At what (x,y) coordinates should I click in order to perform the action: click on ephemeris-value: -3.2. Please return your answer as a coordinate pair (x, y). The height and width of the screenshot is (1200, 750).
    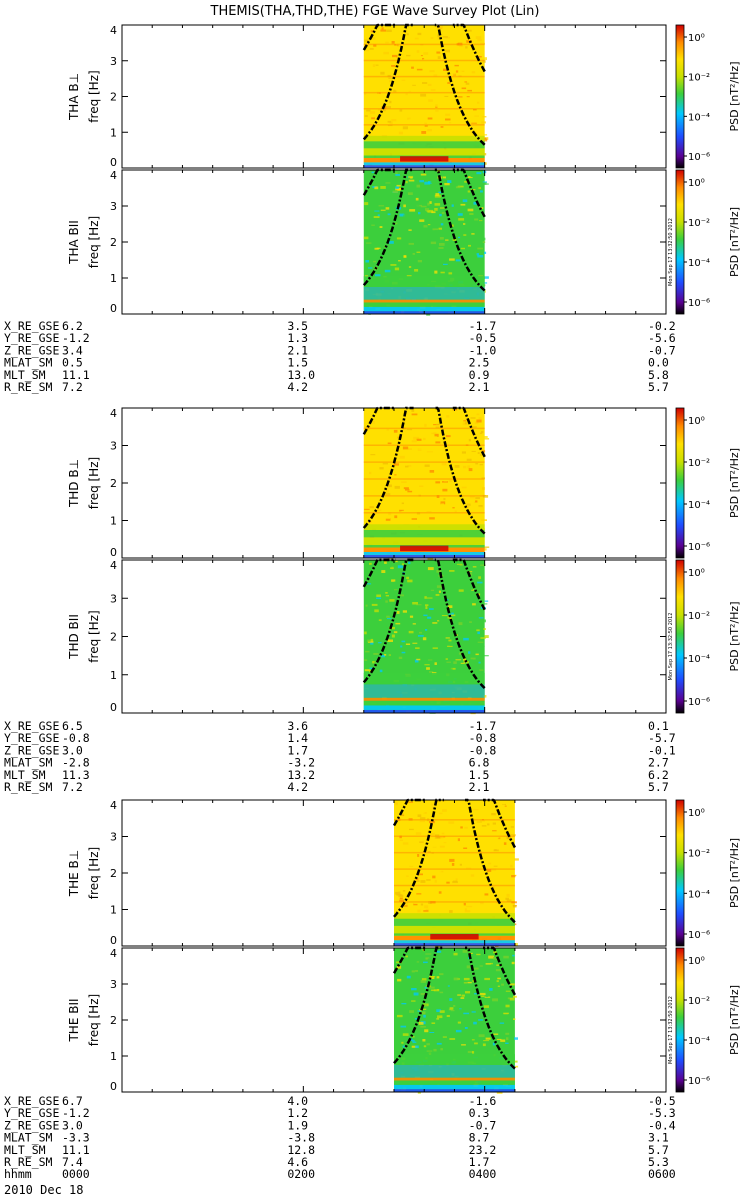
    Looking at the image, I should click on (301, 763).